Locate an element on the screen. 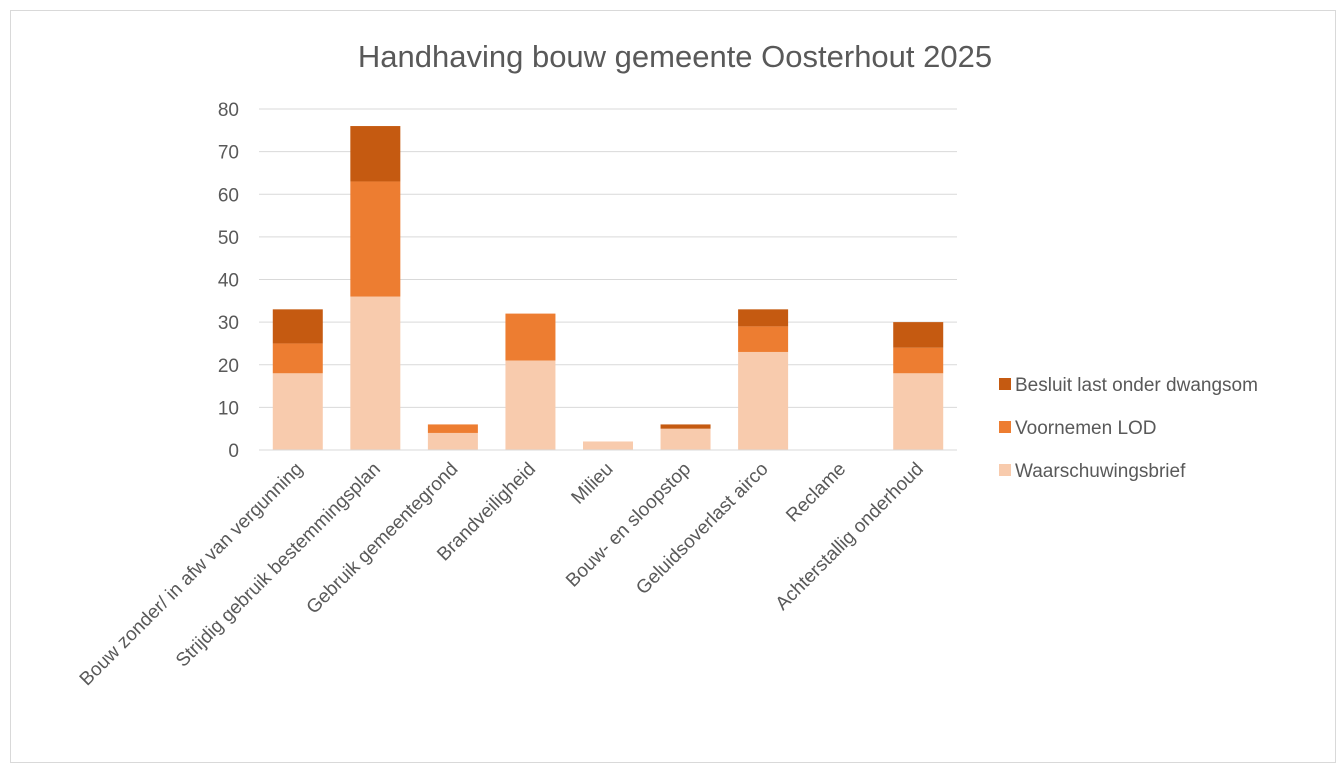  y-tick-label: 50 is located at coordinates (228, 238).